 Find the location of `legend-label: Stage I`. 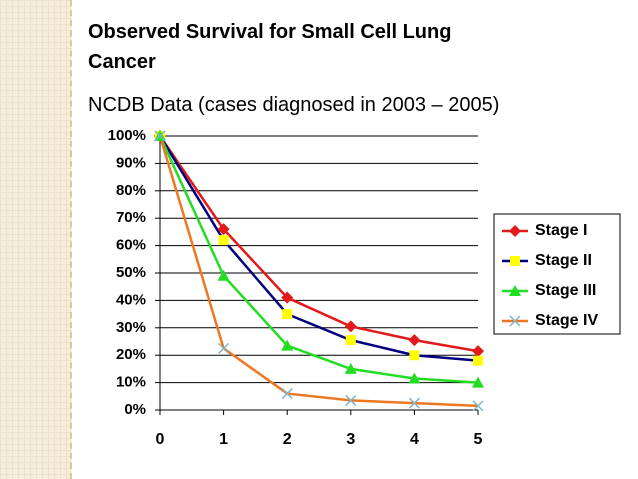

legend-label: Stage I is located at coordinates (561, 230).